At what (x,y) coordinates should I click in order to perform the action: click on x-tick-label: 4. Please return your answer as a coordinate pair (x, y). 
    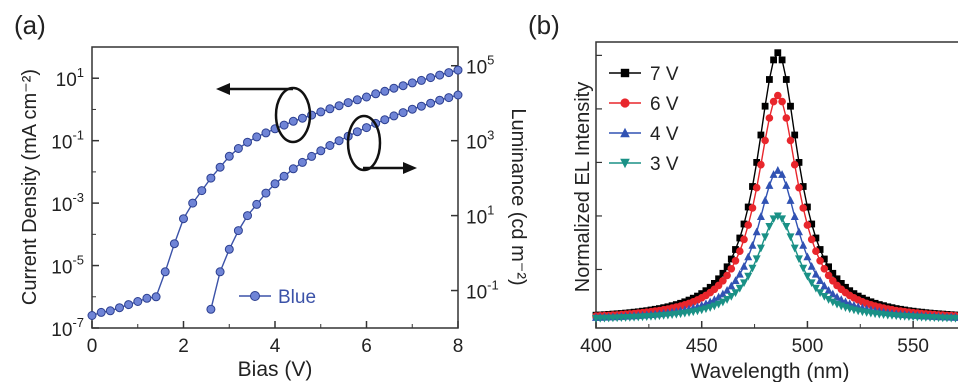
    Looking at the image, I should click on (275, 346).